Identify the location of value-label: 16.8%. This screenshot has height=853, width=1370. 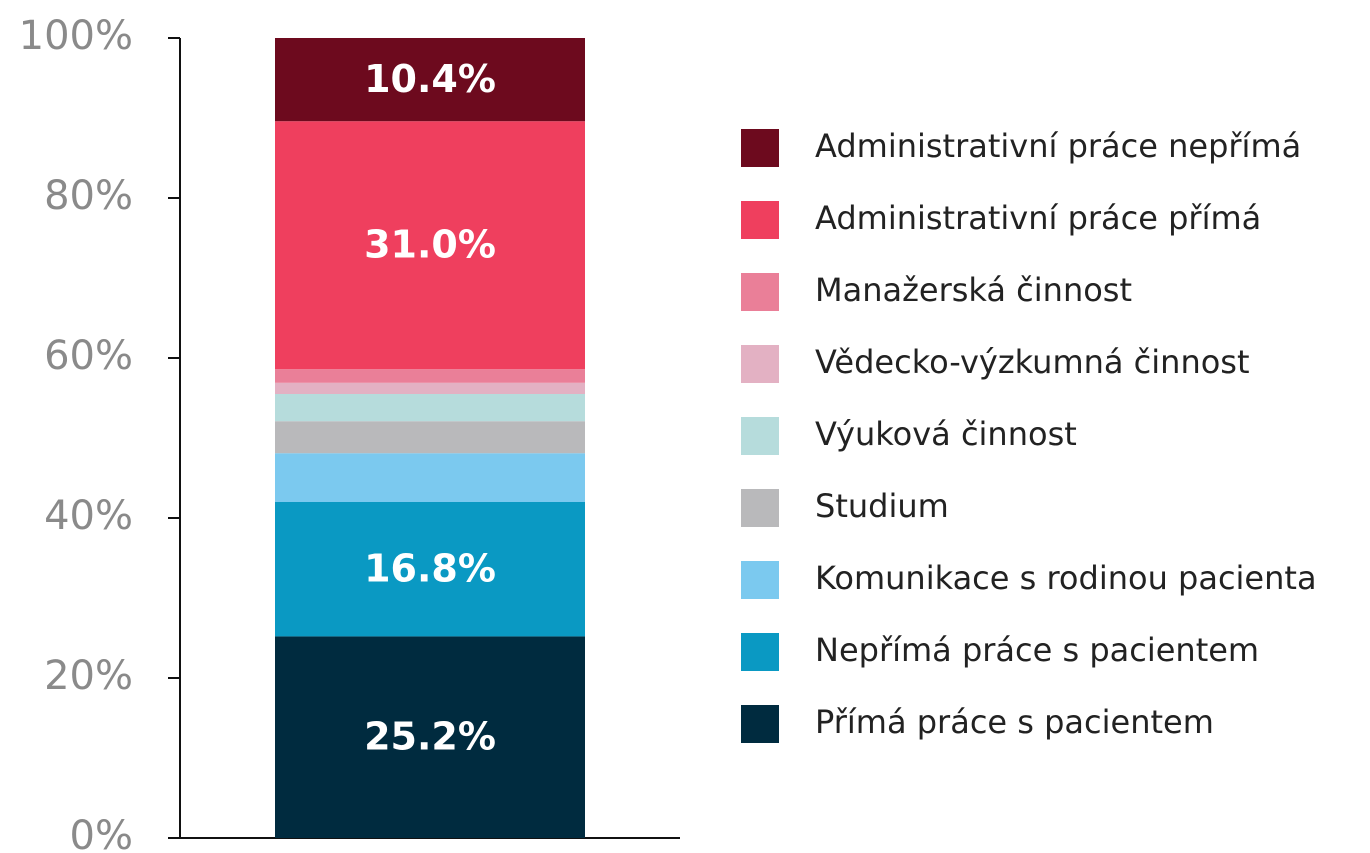
(430, 569).